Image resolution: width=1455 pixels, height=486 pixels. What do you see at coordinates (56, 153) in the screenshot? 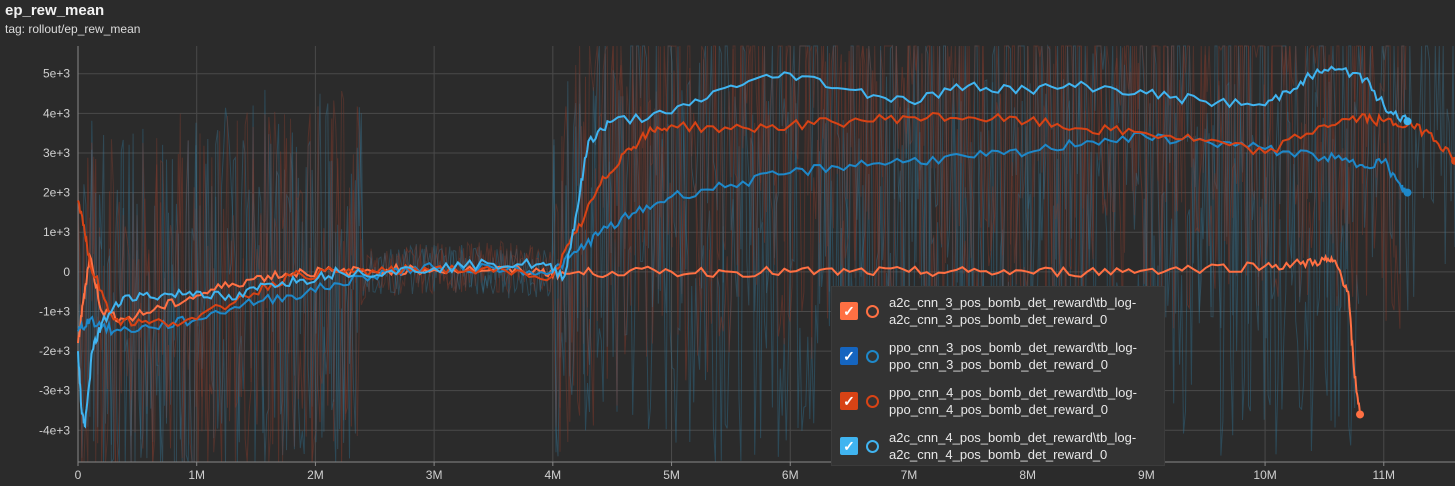
I see `y-tick-label: 3e+3` at bounding box center [56, 153].